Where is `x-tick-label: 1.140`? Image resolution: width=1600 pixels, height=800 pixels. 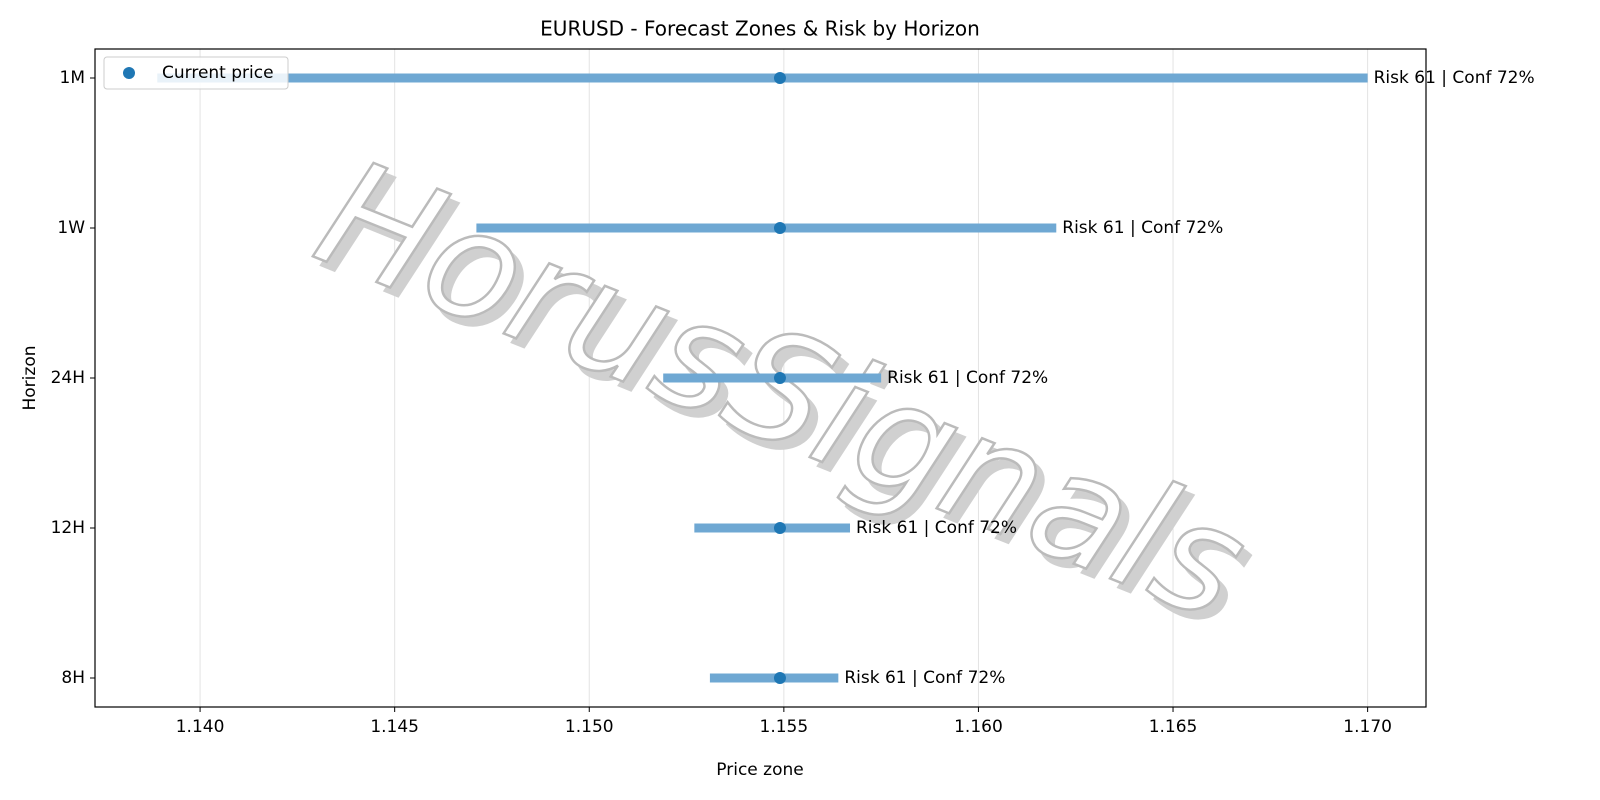
x-tick-label: 1.140 is located at coordinates (200, 727).